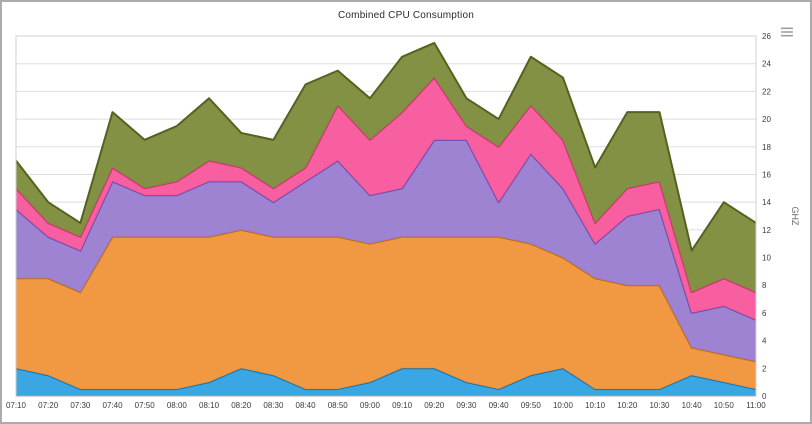  I want to click on chart-title: Combined CPU Consumption, so click(406, 15).